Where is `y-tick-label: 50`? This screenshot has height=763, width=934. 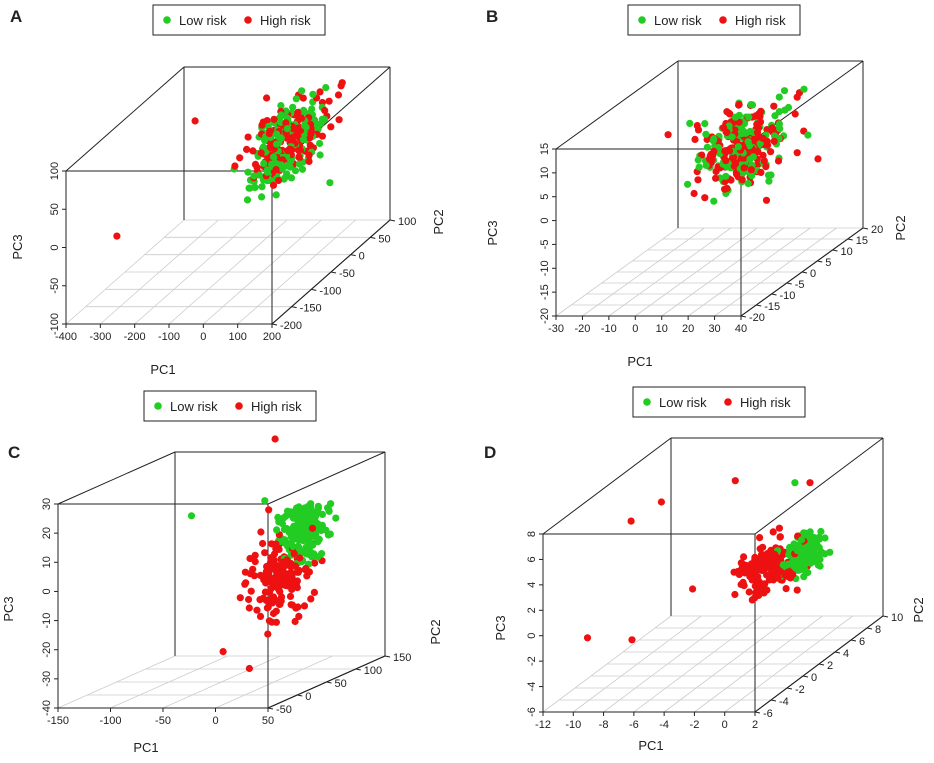
y-tick-label: 50 is located at coordinates (341, 684).